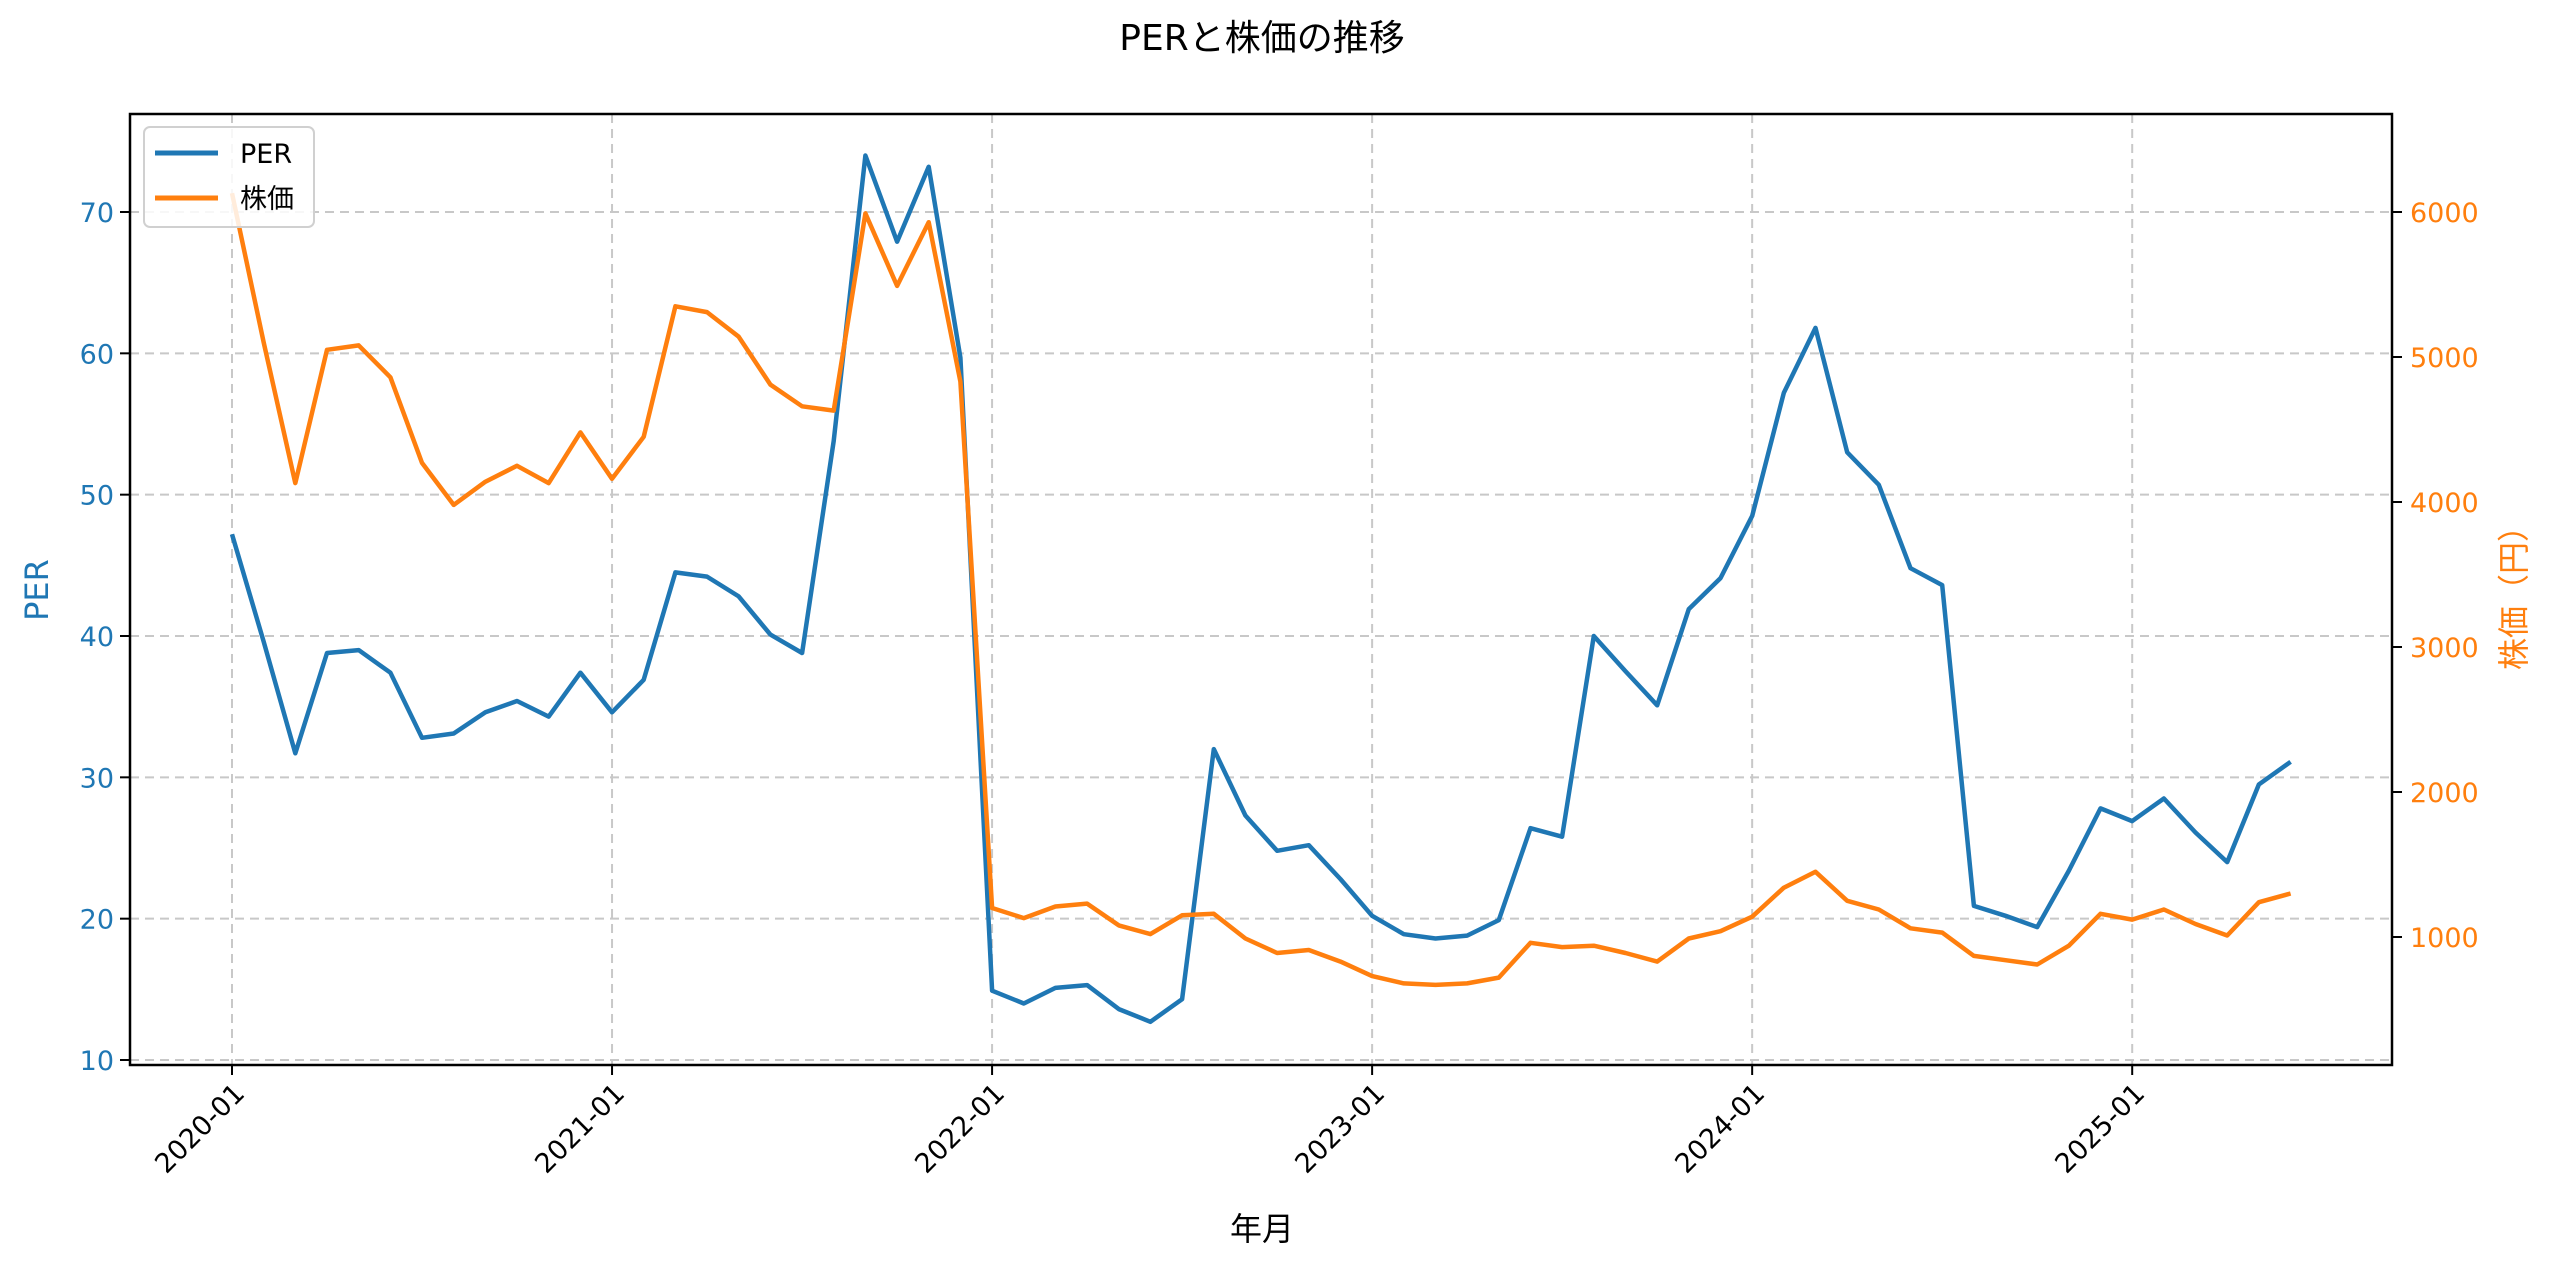 This screenshot has width=2560, height=1273. What do you see at coordinates (580, 1129) in the screenshot?
I see `x-tick-label: 2021-01` at bounding box center [580, 1129].